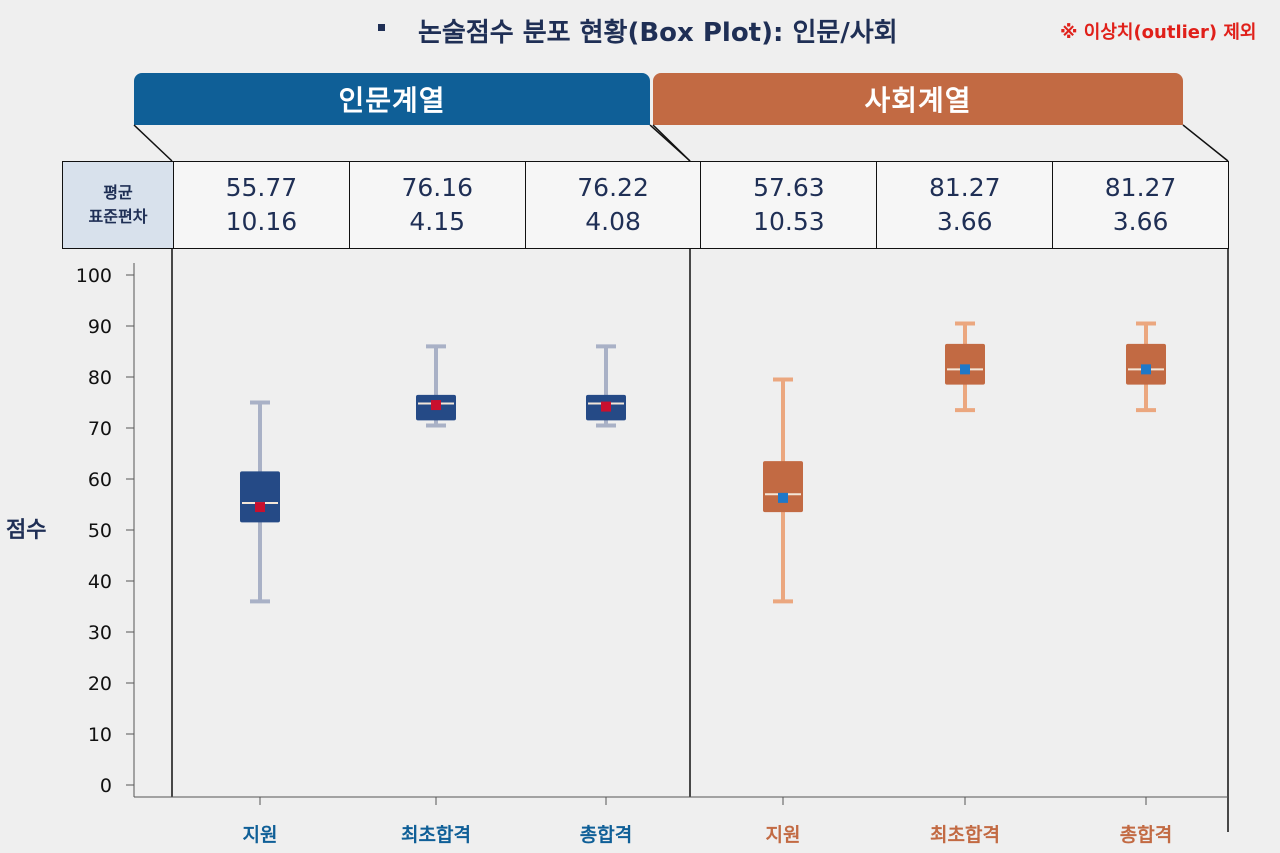  I want to click on mean-value: 76.22, so click(613, 187).